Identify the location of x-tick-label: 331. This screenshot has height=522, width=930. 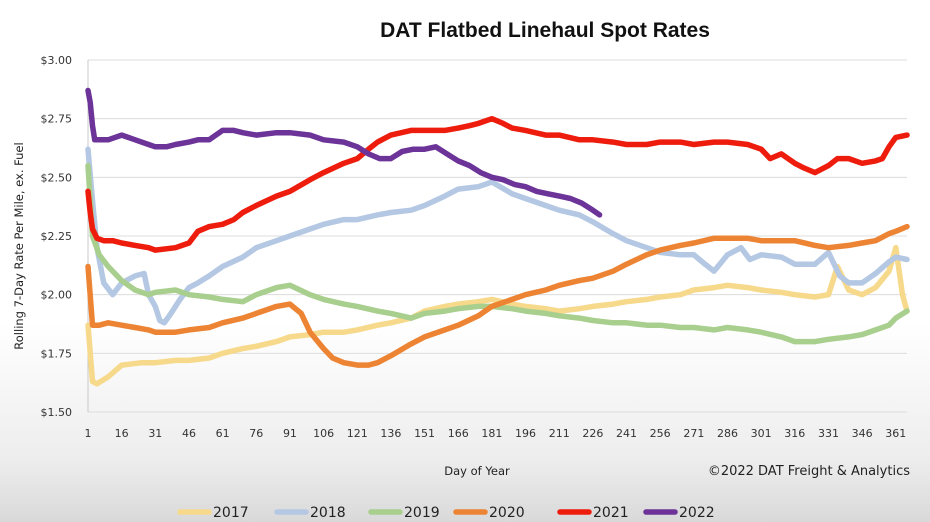
(828, 433).